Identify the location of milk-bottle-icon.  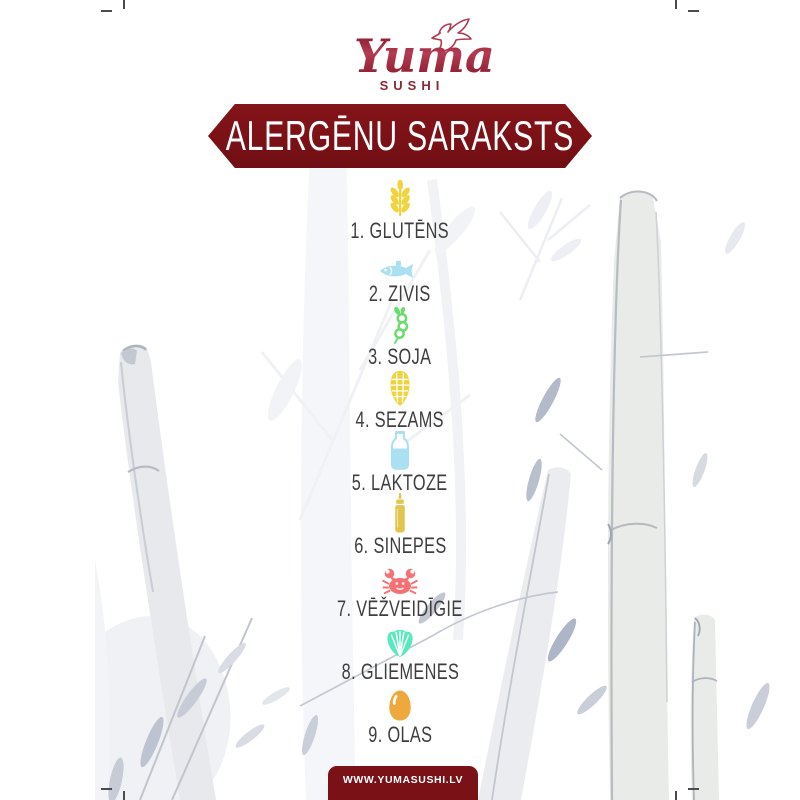
(400, 450).